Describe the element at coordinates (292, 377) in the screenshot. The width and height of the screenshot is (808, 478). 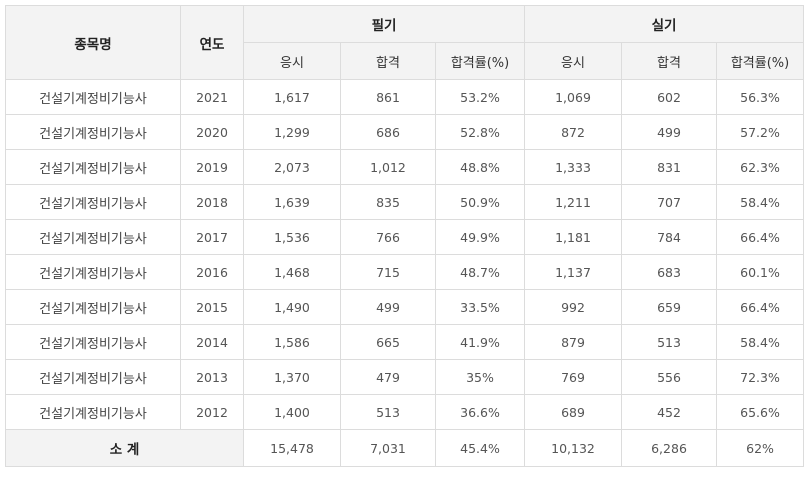
I see `cell-written-applicants: 1,370` at that location.